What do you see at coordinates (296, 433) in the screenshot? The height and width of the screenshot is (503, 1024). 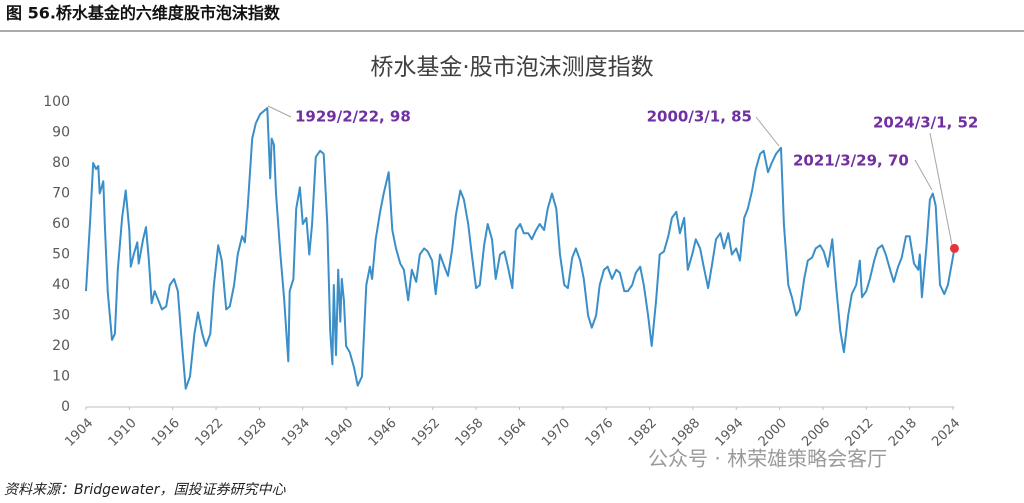 I see `x-tick-label: 1934` at bounding box center [296, 433].